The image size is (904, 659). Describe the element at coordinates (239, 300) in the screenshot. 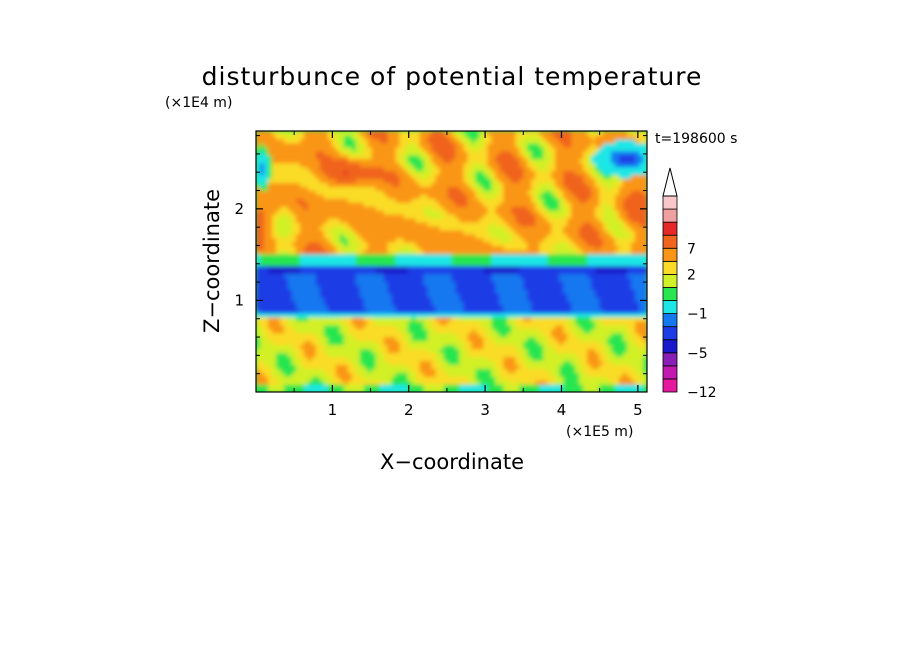

I see `y-tick-label: 1` at that location.